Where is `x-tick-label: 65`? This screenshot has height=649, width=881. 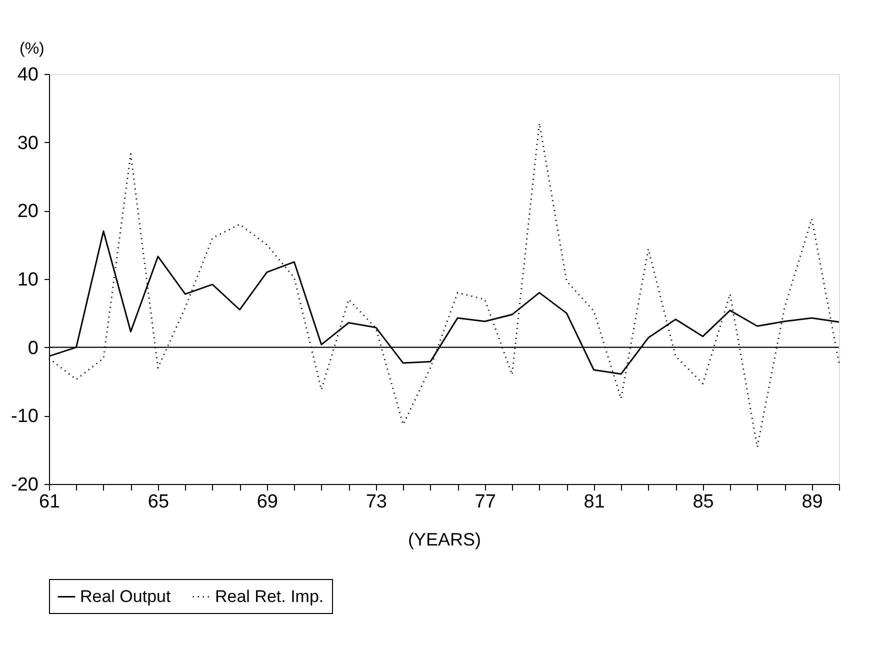
x-tick-label: 65 is located at coordinates (159, 502).